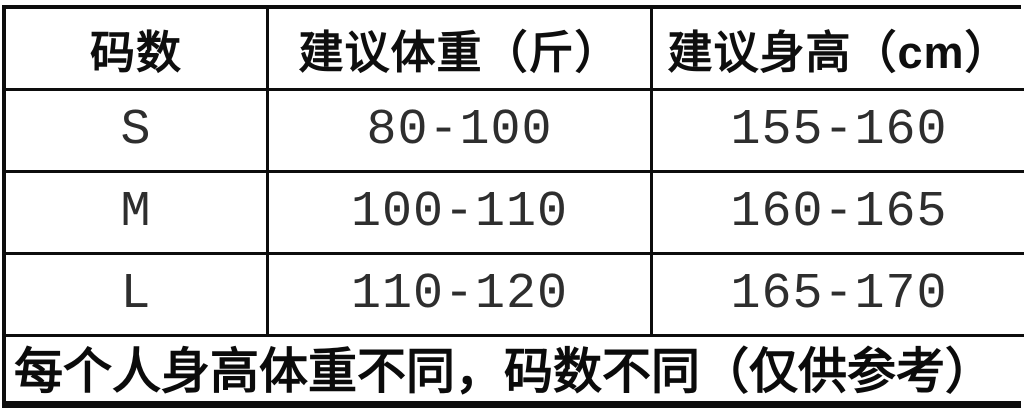 This screenshot has width=1024, height=413. I want to click on table-row-l-size: L, so click(137, 296).